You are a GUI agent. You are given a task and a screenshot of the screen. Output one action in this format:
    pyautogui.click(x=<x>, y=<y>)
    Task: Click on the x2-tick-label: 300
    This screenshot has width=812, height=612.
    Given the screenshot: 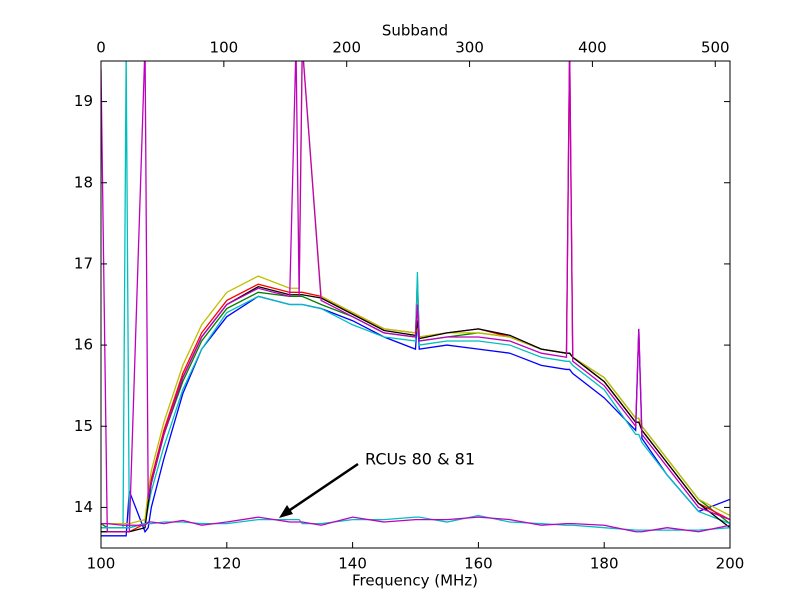 What is the action you would take?
    pyautogui.click(x=469, y=48)
    